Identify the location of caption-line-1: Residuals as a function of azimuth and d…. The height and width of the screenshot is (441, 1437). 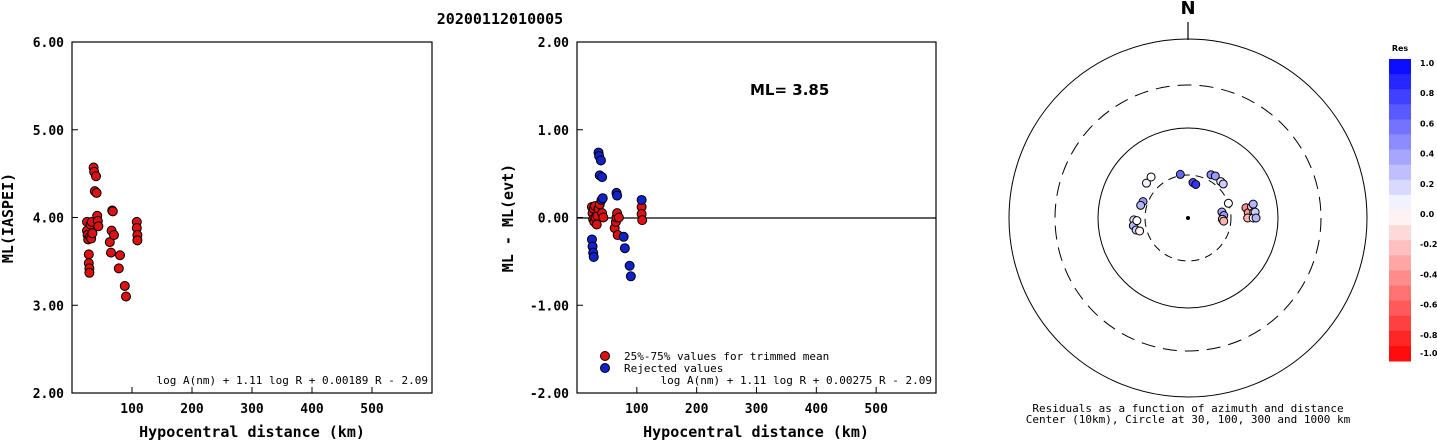
(1187, 408).